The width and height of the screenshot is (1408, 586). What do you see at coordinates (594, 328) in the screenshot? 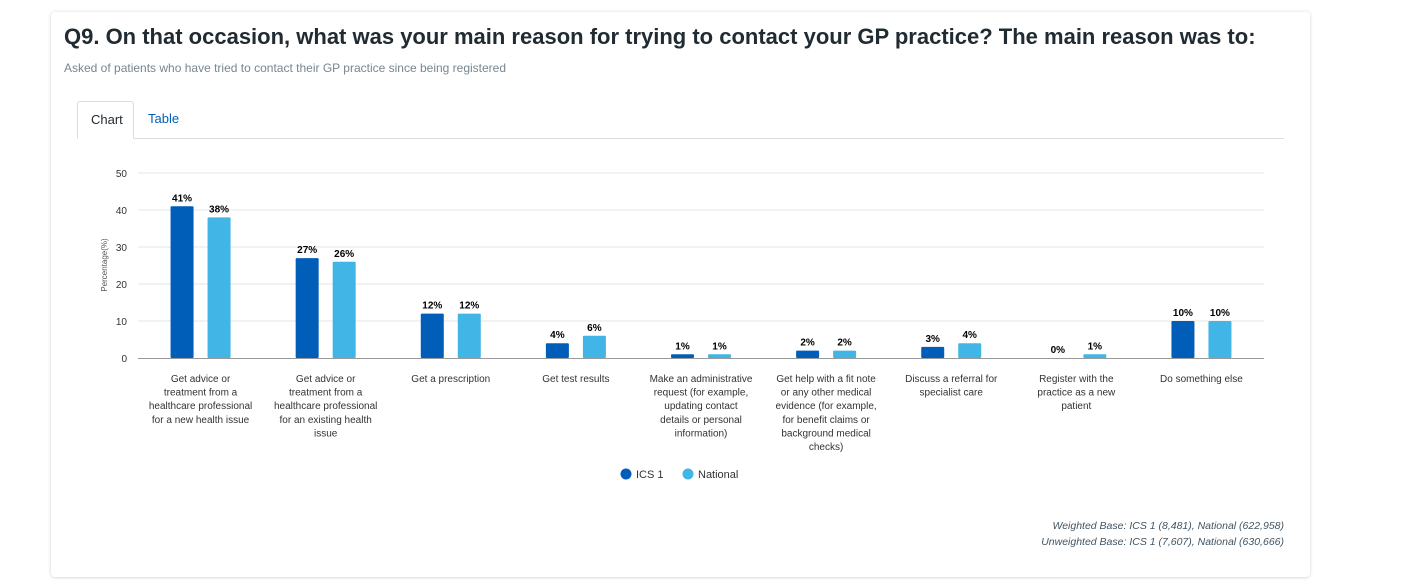
I see `data-label: 6%` at bounding box center [594, 328].